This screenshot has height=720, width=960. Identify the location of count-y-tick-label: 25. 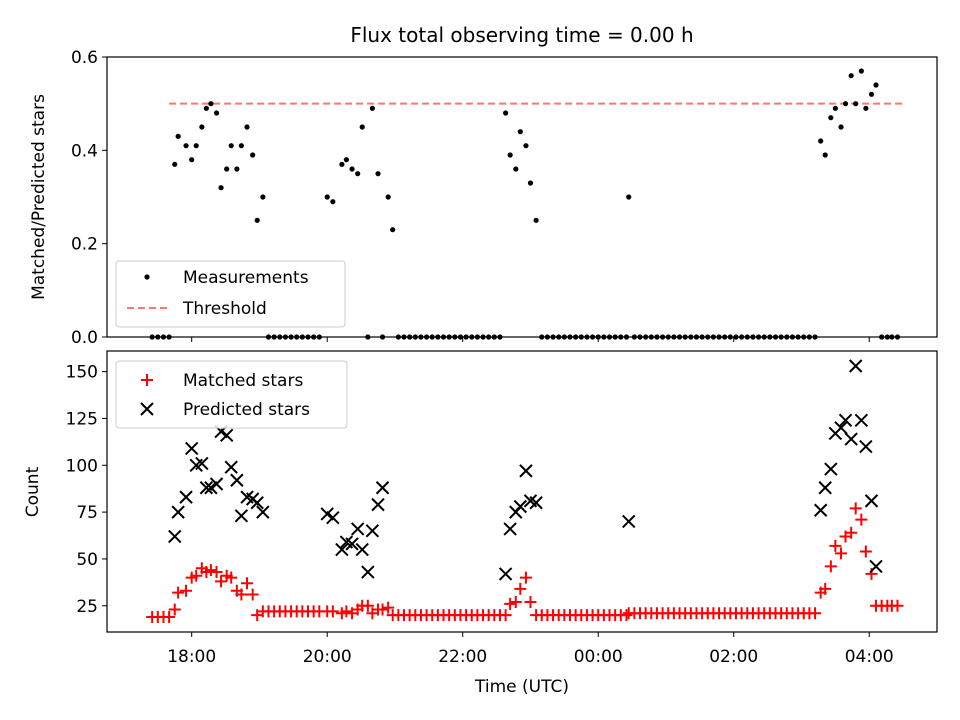
(87, 607).